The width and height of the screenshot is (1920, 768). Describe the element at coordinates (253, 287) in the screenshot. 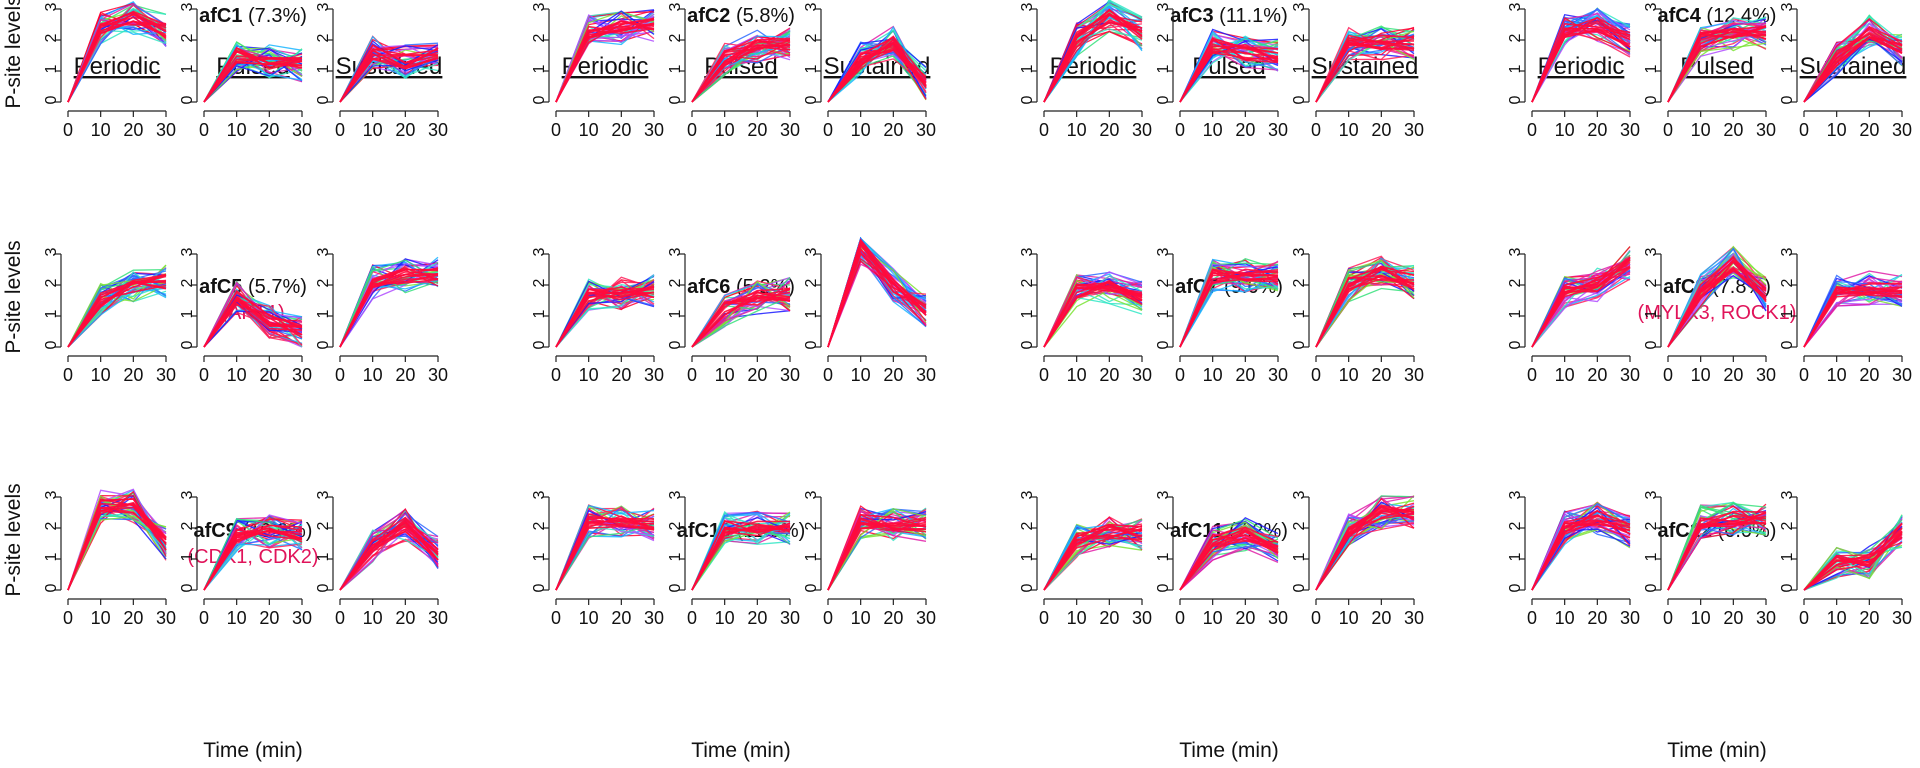

I see `cluster-title: afC5 (5.7%)` at that location.